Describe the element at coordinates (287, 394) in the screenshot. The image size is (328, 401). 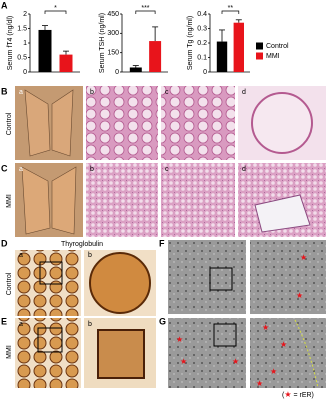
I see `note-star: ★` at that location.